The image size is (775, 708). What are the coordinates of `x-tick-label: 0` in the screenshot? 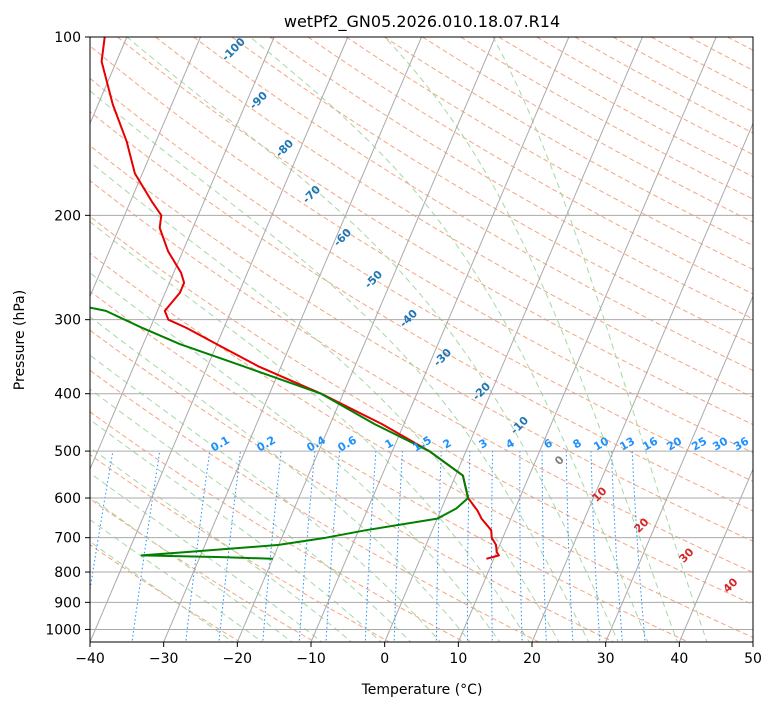 It's located at (384, 659).